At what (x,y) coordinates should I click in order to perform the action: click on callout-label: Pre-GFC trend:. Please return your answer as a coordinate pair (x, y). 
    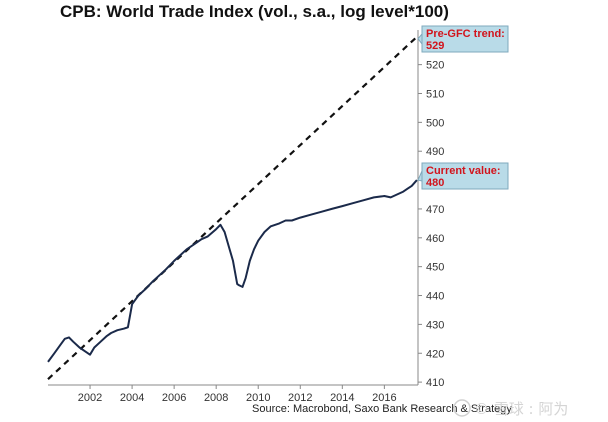
    Looking at the image, I should click on (465, 34).